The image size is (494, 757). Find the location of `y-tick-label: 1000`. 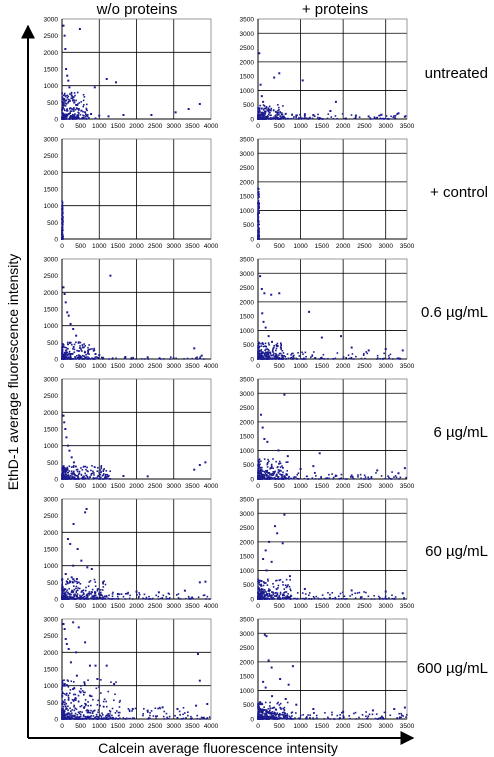

y-tick-label: 1000 is located at coordinates (247, 451).